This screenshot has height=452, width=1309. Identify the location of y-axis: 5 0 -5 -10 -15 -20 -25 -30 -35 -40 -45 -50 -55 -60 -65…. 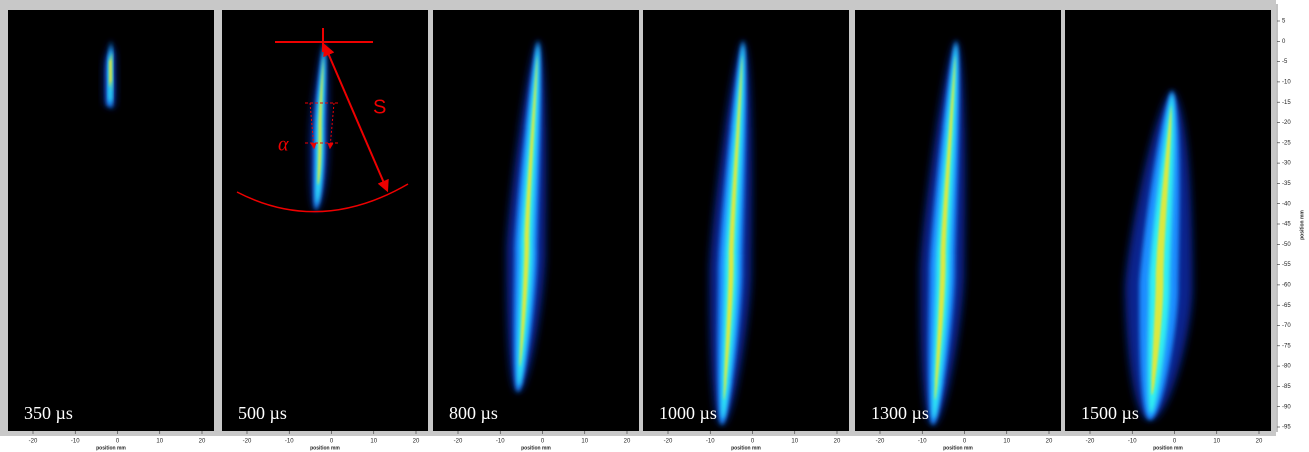
(1290, 218).